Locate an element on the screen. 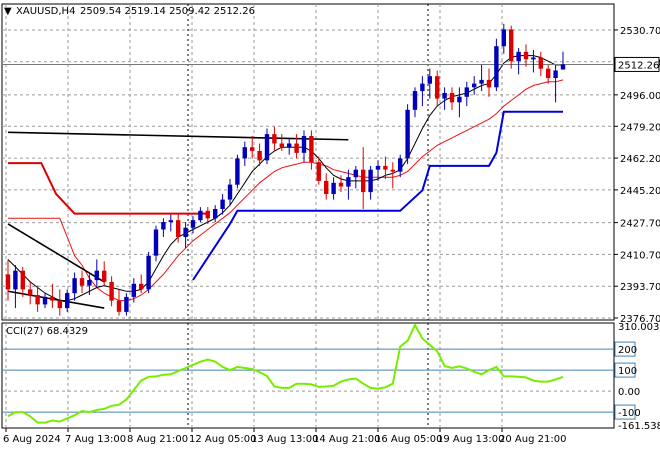  price-tick-label: 2410.70 is located at coordinates (640, 255).